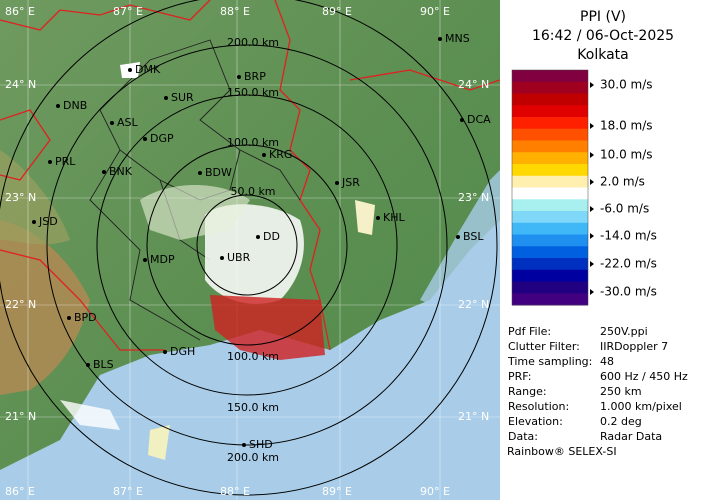 The width and height of the screenshot is (706, 504). Describe the element at coordinates (253, 457) in the screenshot. I see `range-label: 200.0 km` at that location.